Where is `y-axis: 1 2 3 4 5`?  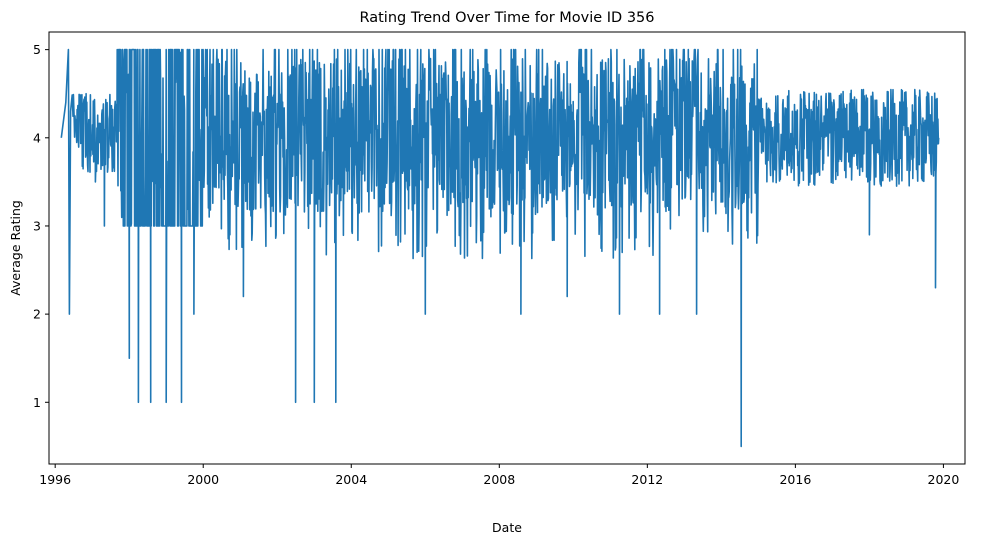
y-axis: 1 2 3 4 5 is located at coordinates (41, 226).